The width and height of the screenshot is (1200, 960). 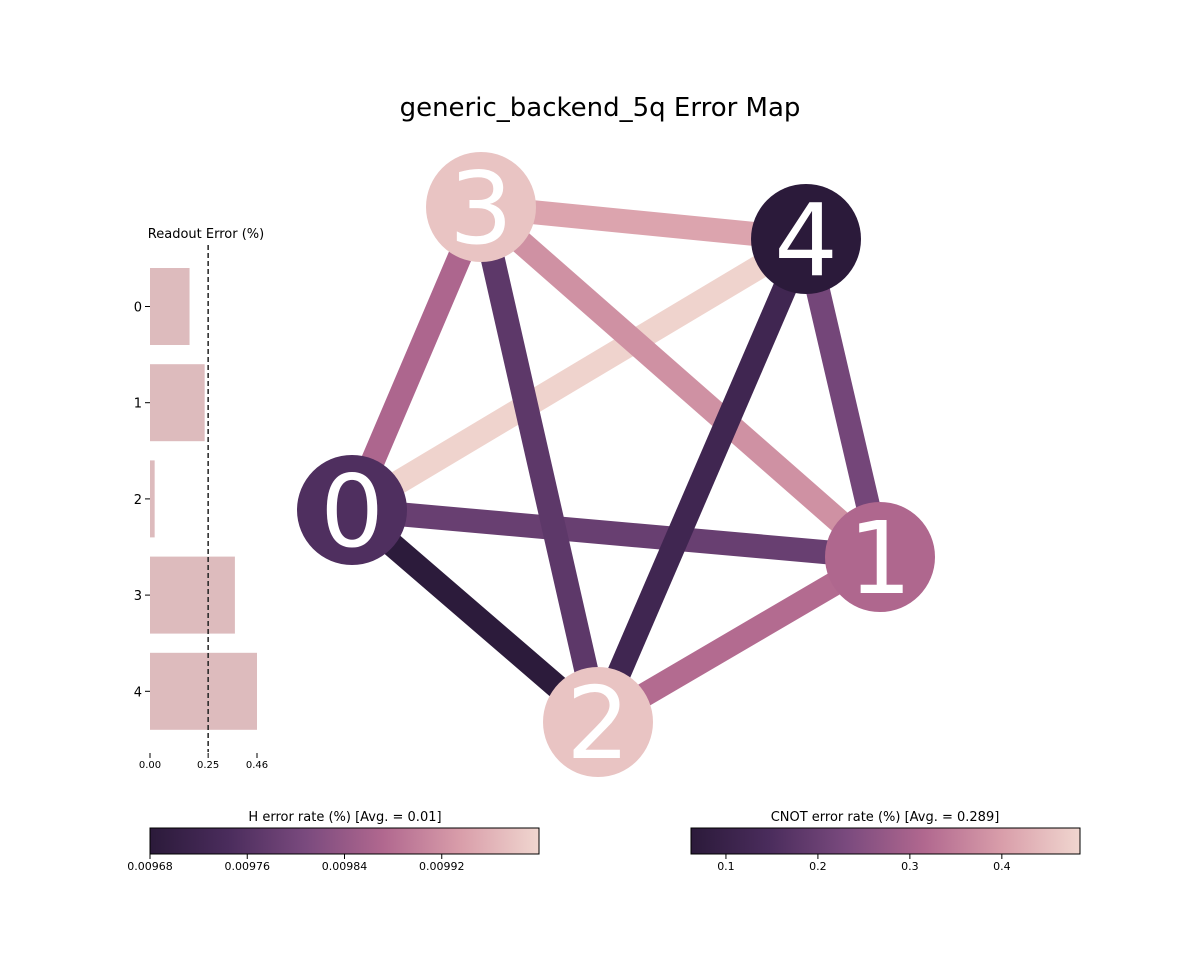 I want to click on qubit-label-4: 4, so click(x=806, y=240).